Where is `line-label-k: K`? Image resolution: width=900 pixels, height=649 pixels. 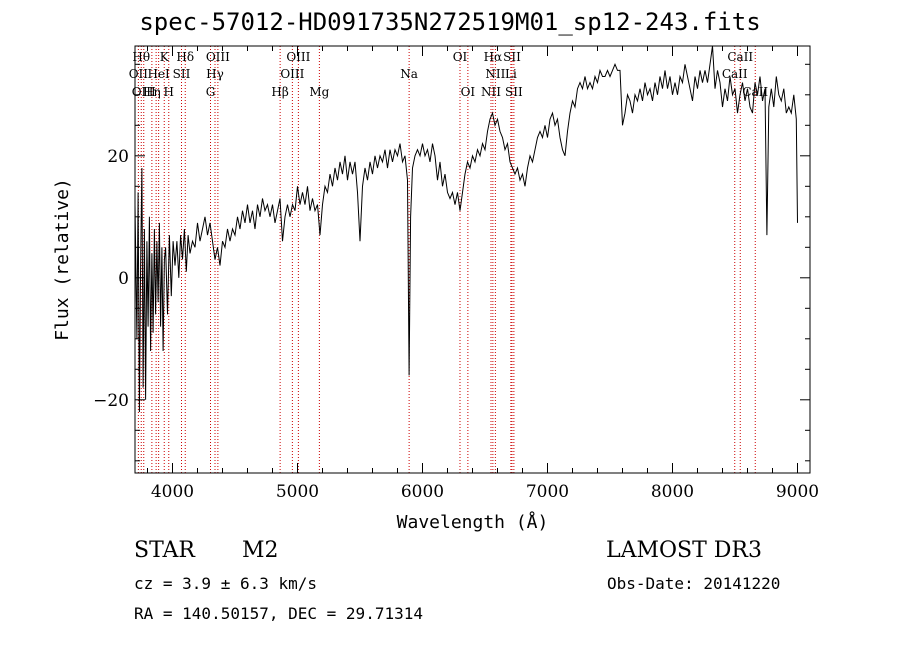
line-label-k: K is located at coordinates (165, 57).